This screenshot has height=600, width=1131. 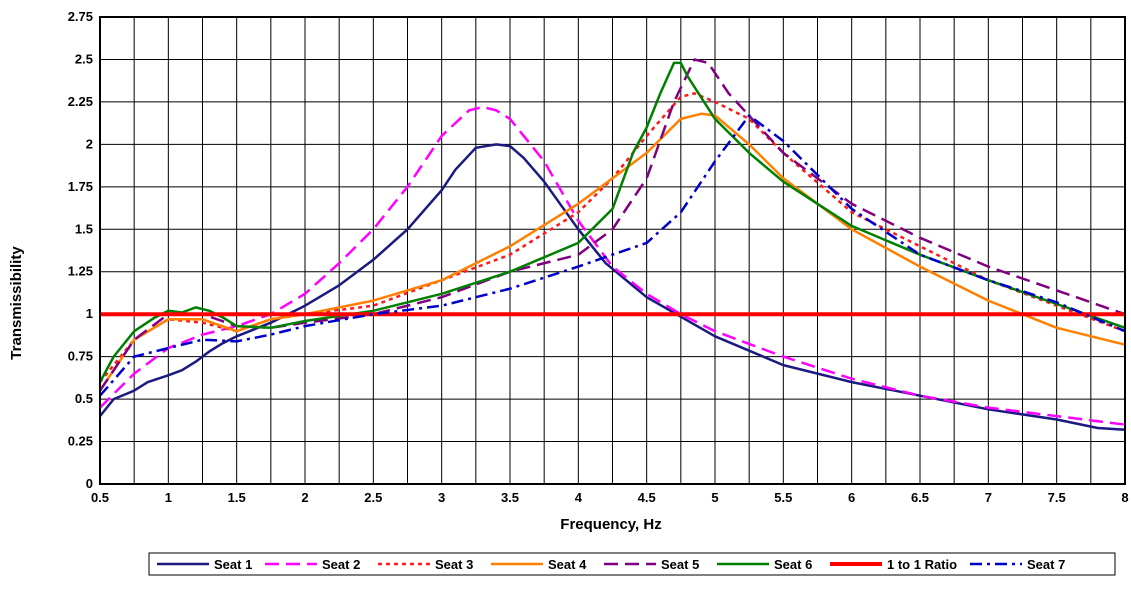 I want to click on y-tick-label: 2, so click(x=89, y=143).